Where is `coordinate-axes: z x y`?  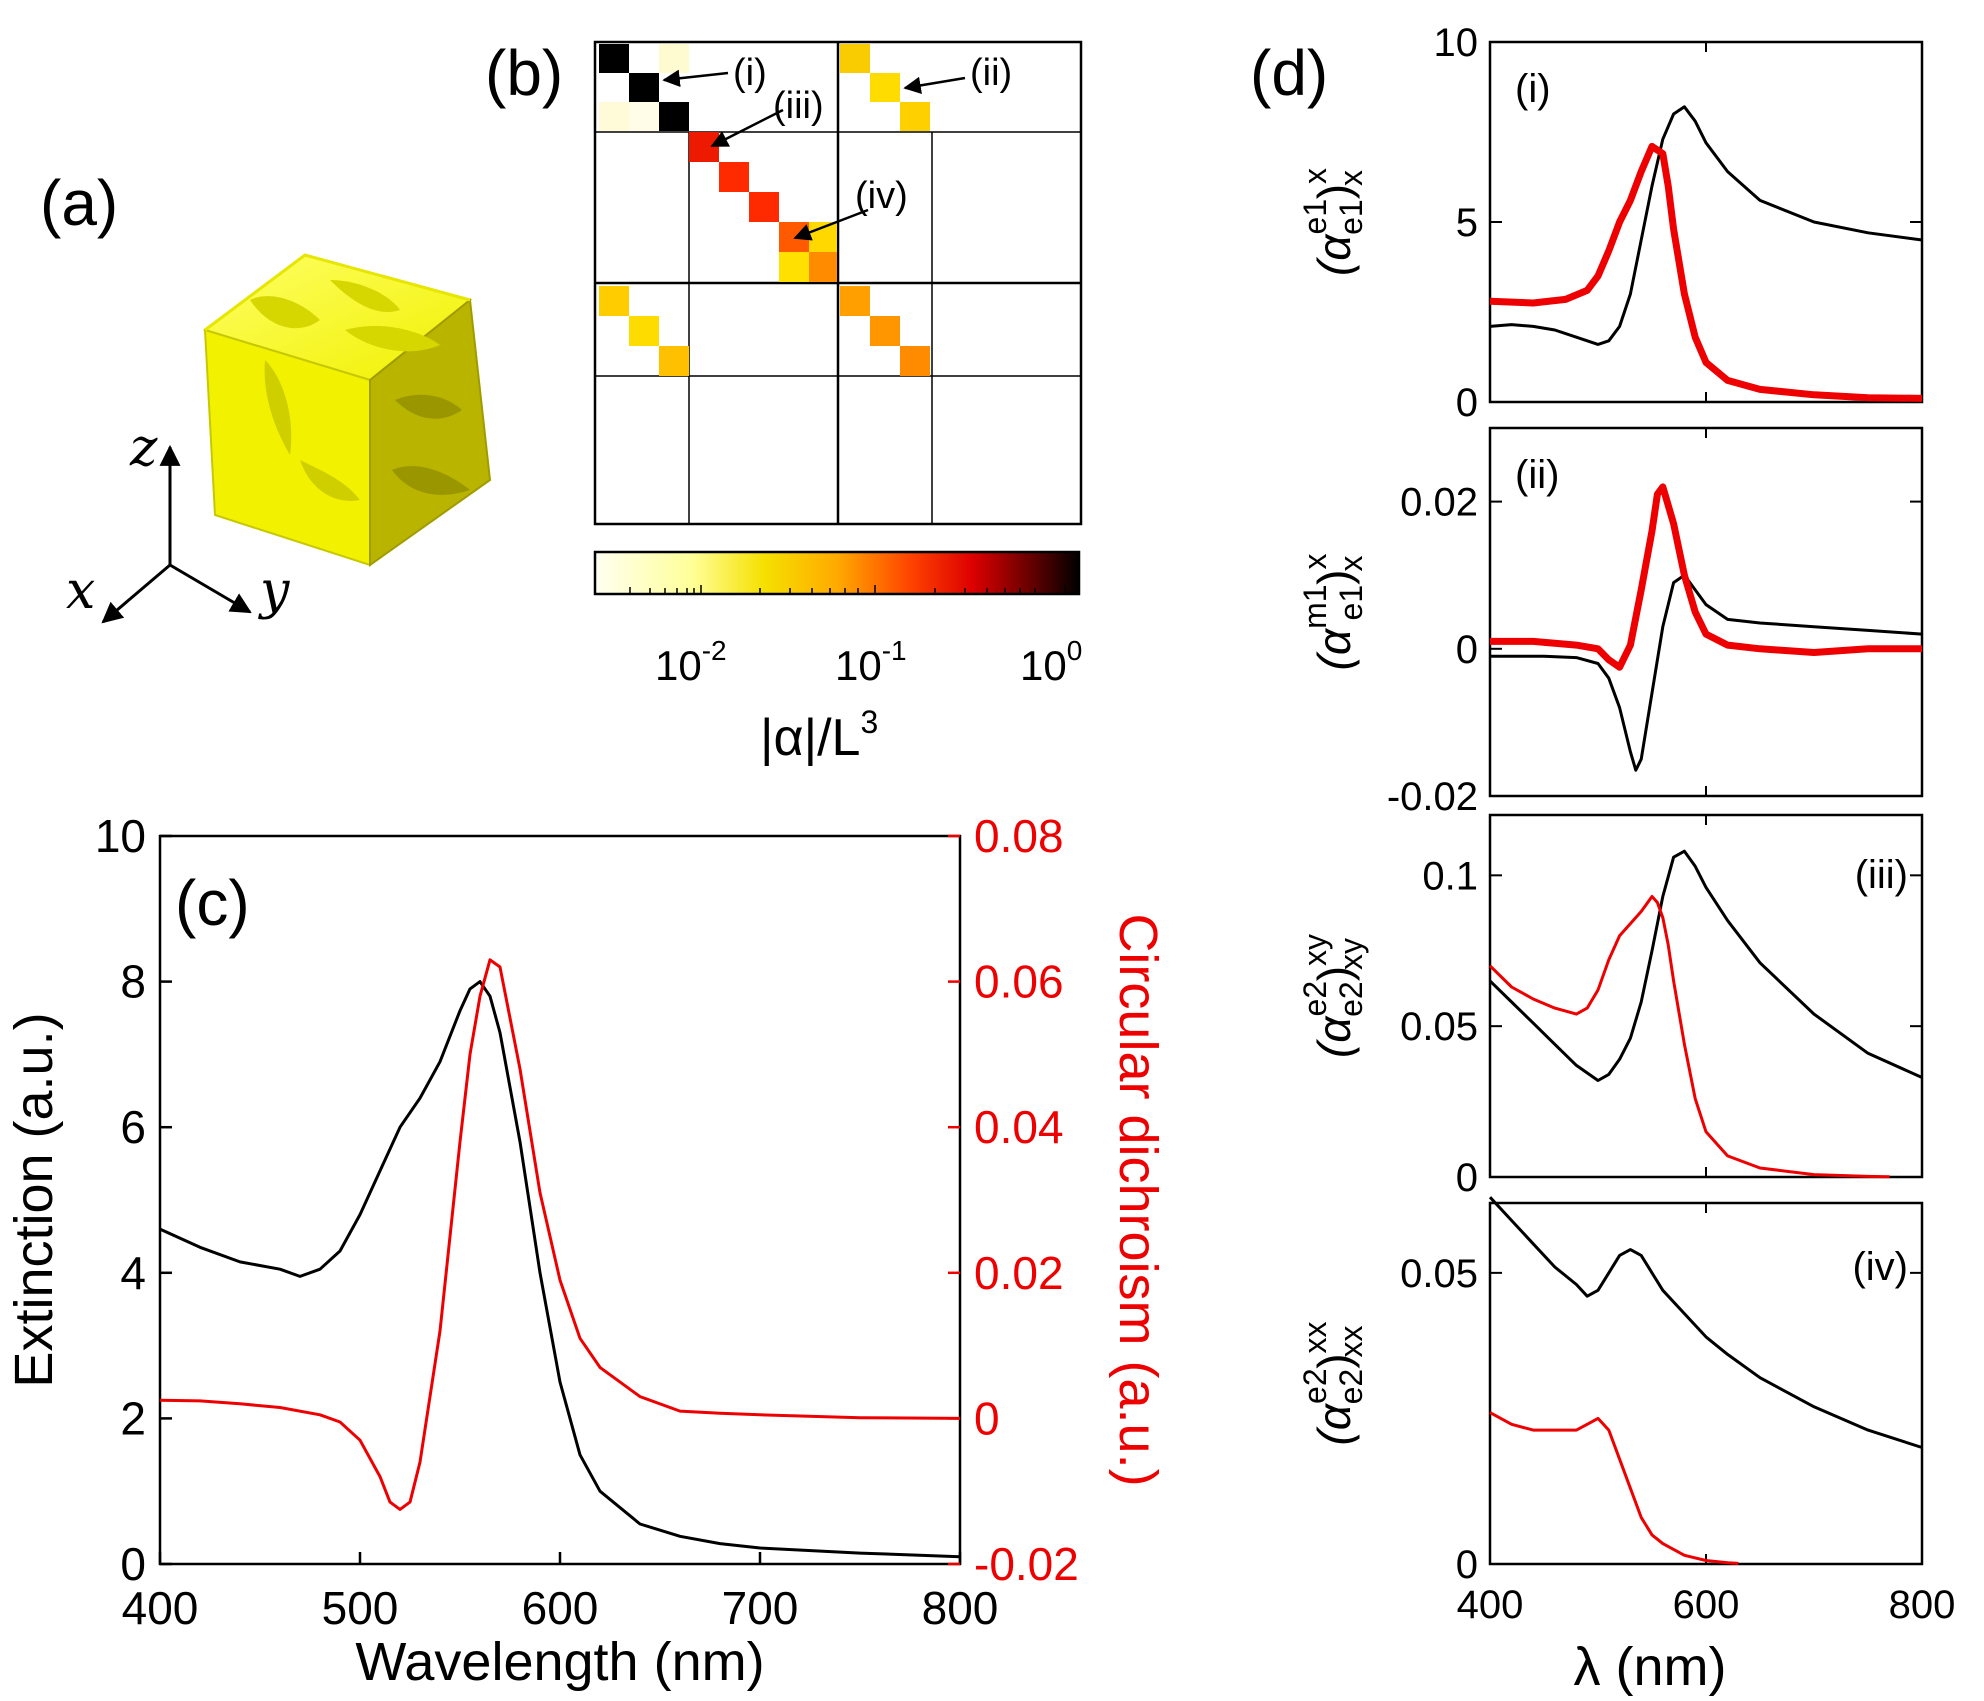
coordinate-axes: z x y is located at coordinates (178, 521).